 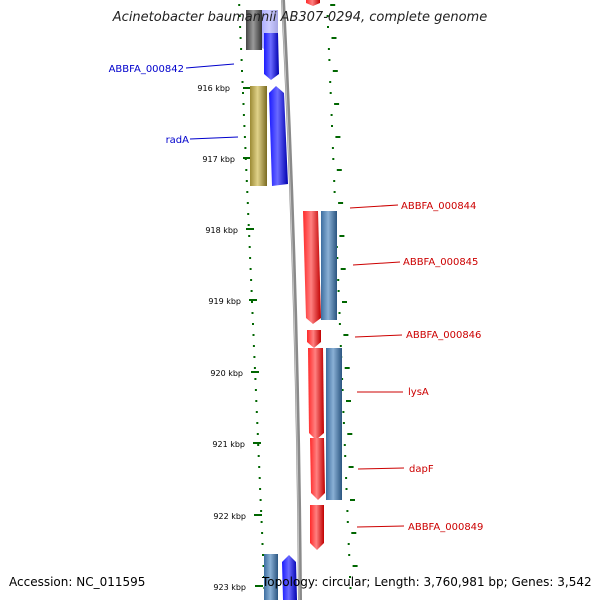 I want to click on tick-label: 917 kbp, so click(x=218, y=159).